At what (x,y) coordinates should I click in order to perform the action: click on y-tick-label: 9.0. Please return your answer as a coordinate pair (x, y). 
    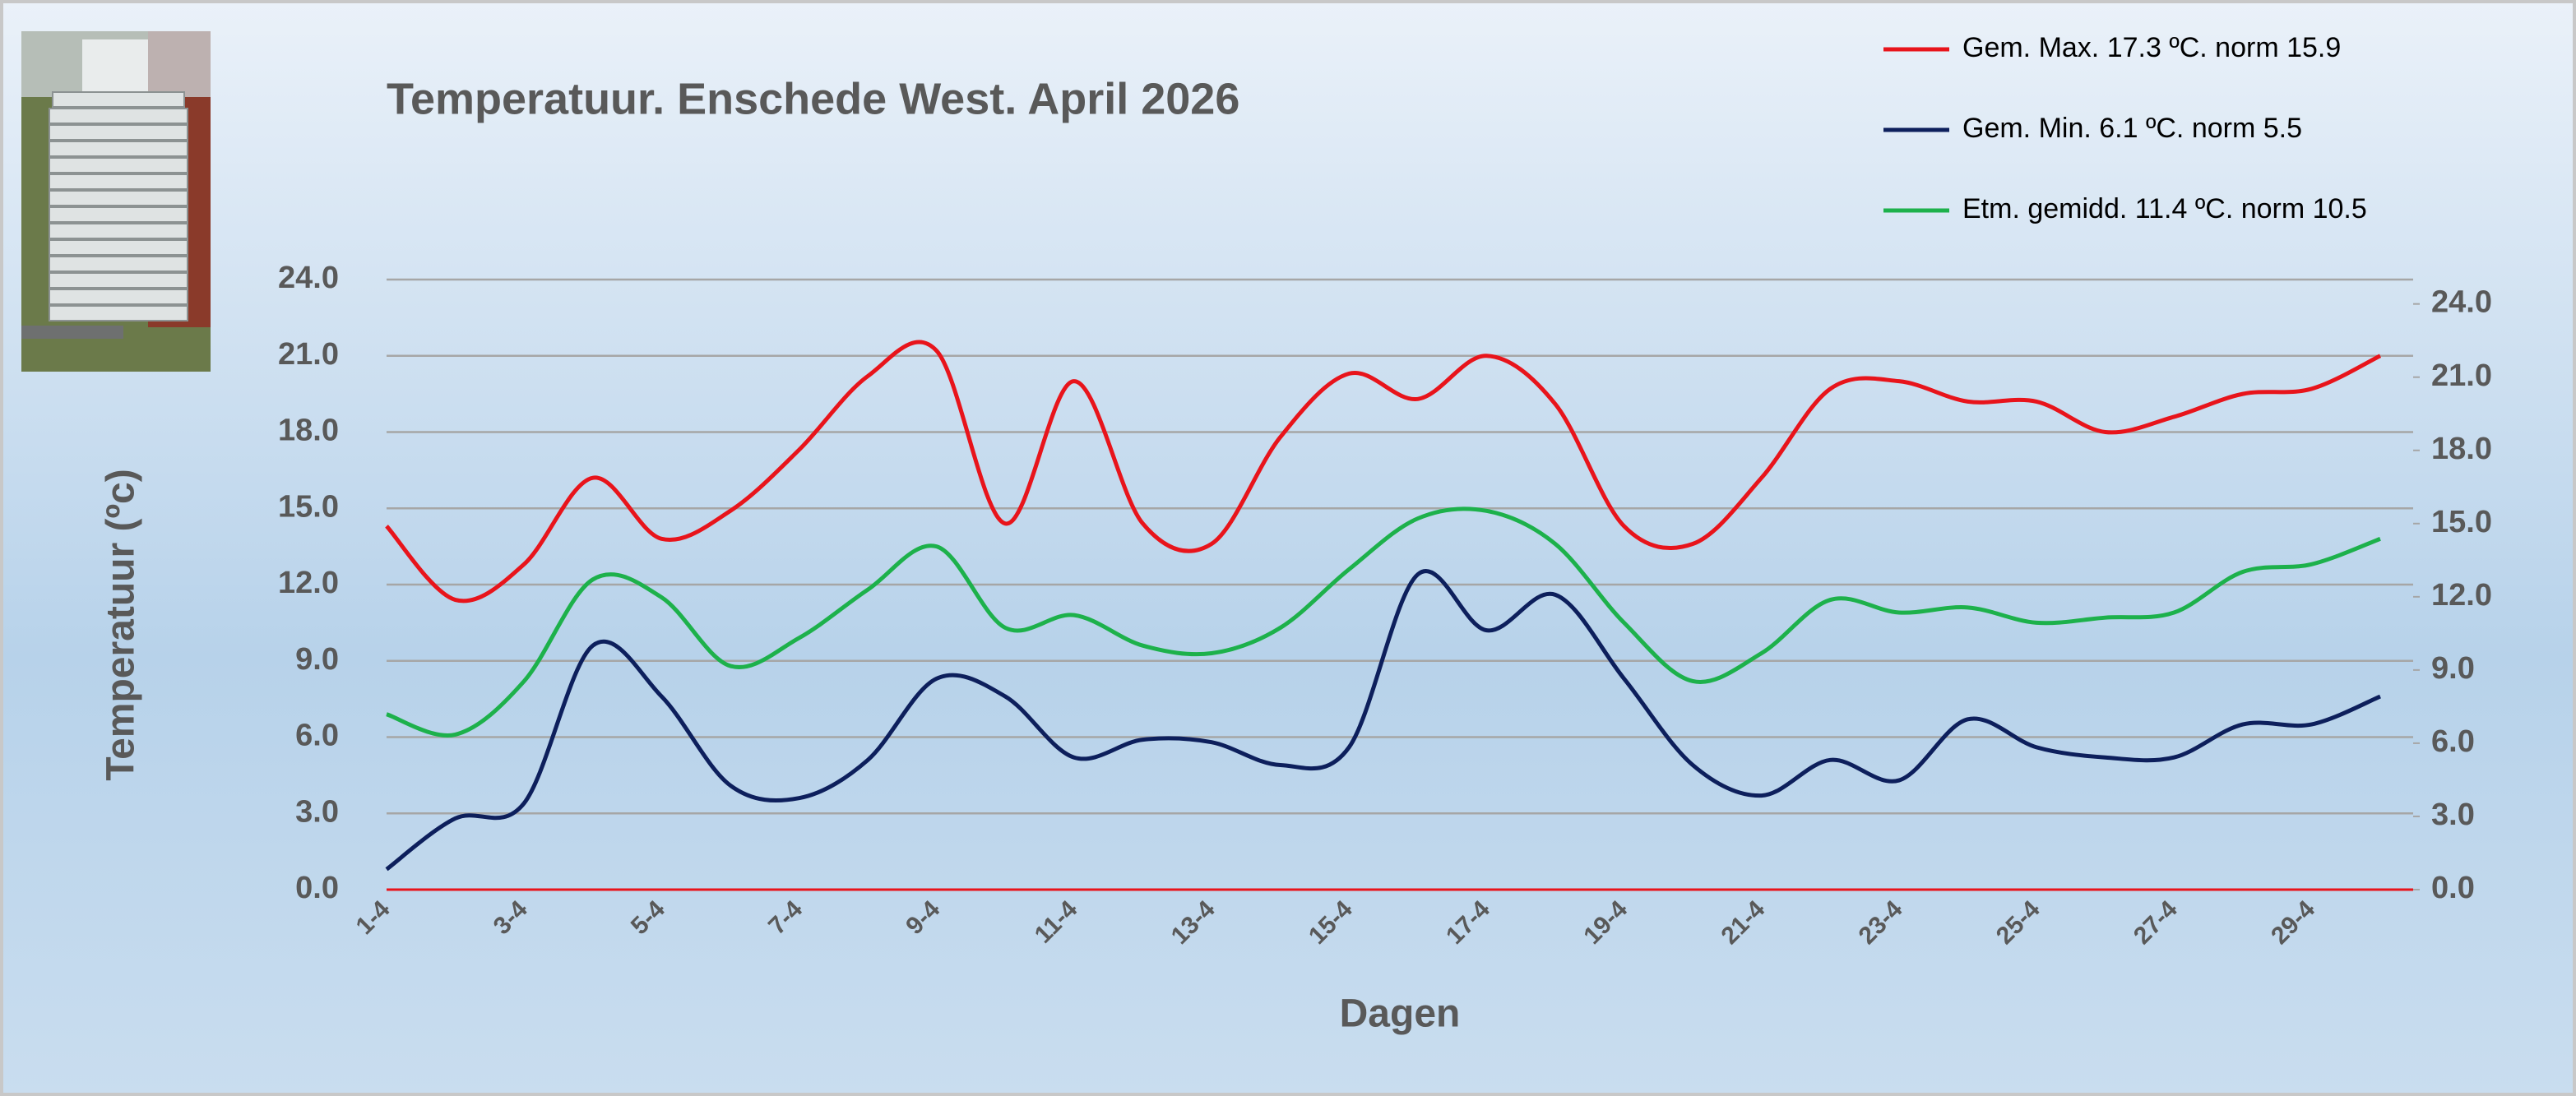
    Looking at the image, I should click on (317, 660).